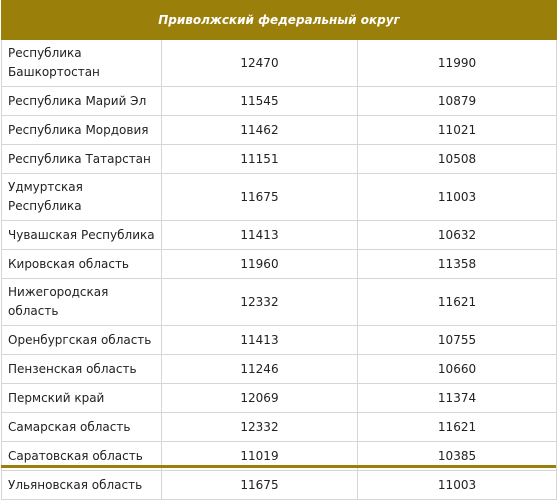 The width and height of the screenshot is (557, 500). I want to click on value-cell-2: 10508, so click(456, 159).